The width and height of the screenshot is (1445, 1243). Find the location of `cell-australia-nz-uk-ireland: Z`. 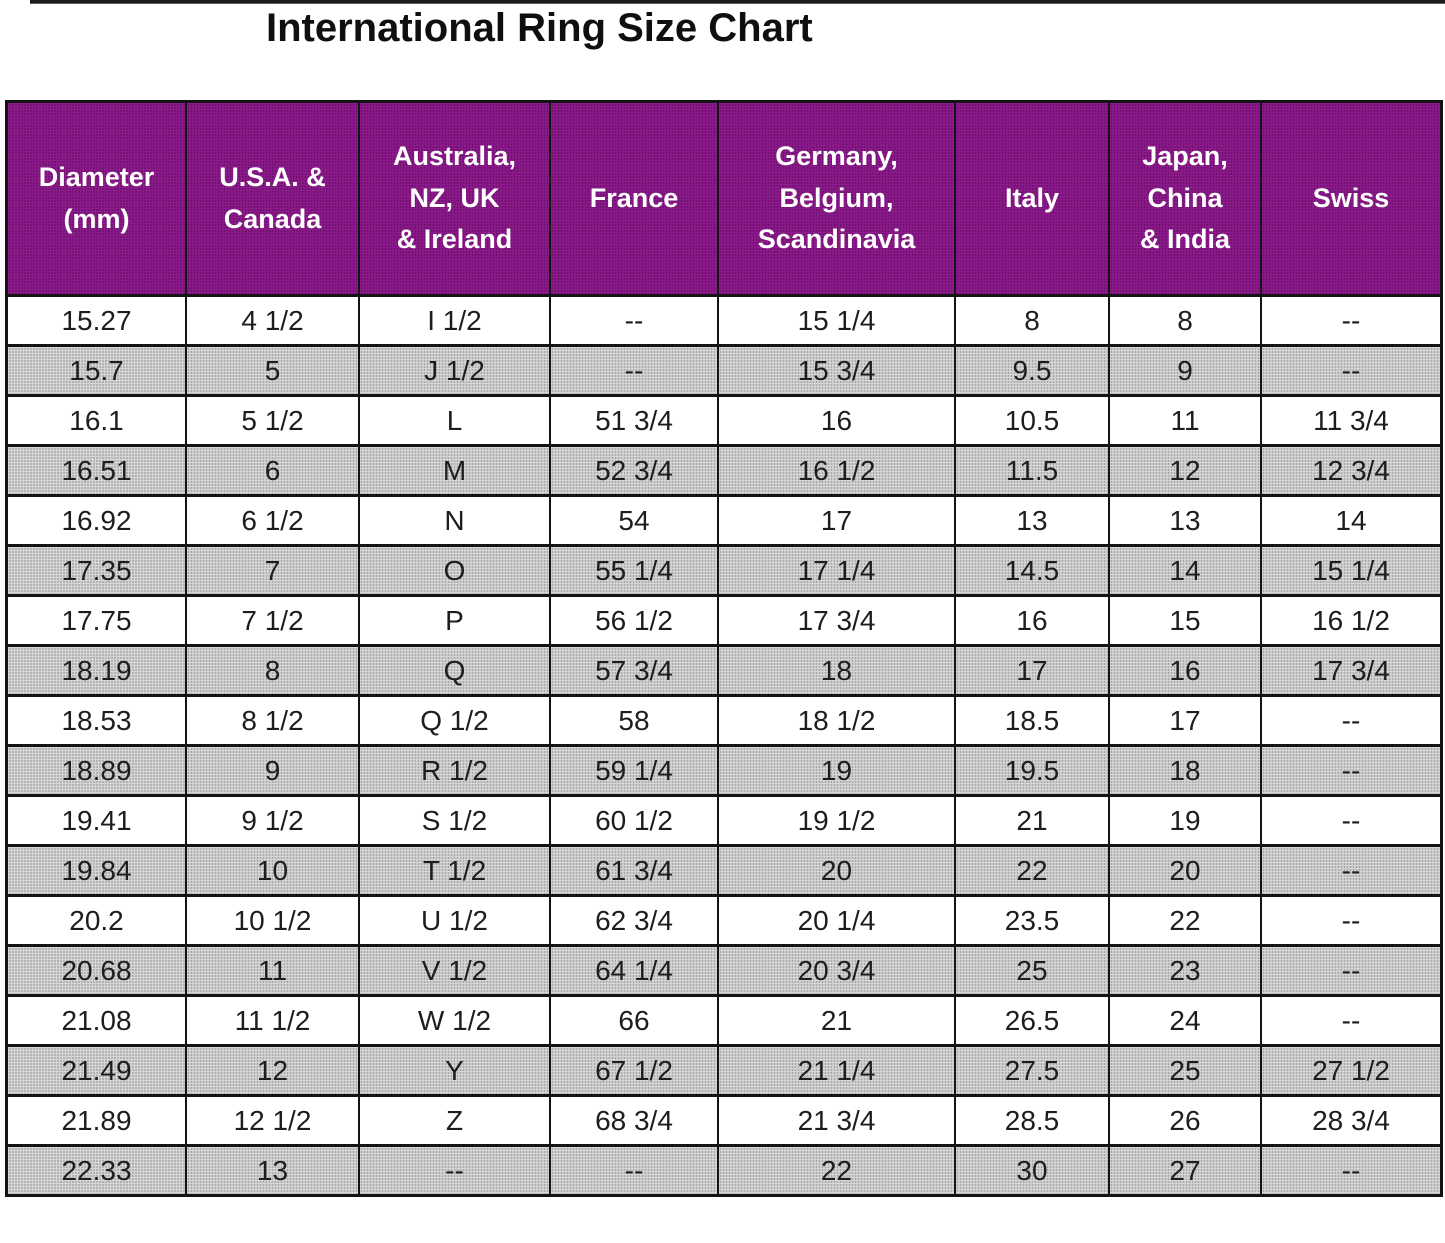

cell-australia-nz-uk-ireland: Z is located at coordinates (454, 1120).